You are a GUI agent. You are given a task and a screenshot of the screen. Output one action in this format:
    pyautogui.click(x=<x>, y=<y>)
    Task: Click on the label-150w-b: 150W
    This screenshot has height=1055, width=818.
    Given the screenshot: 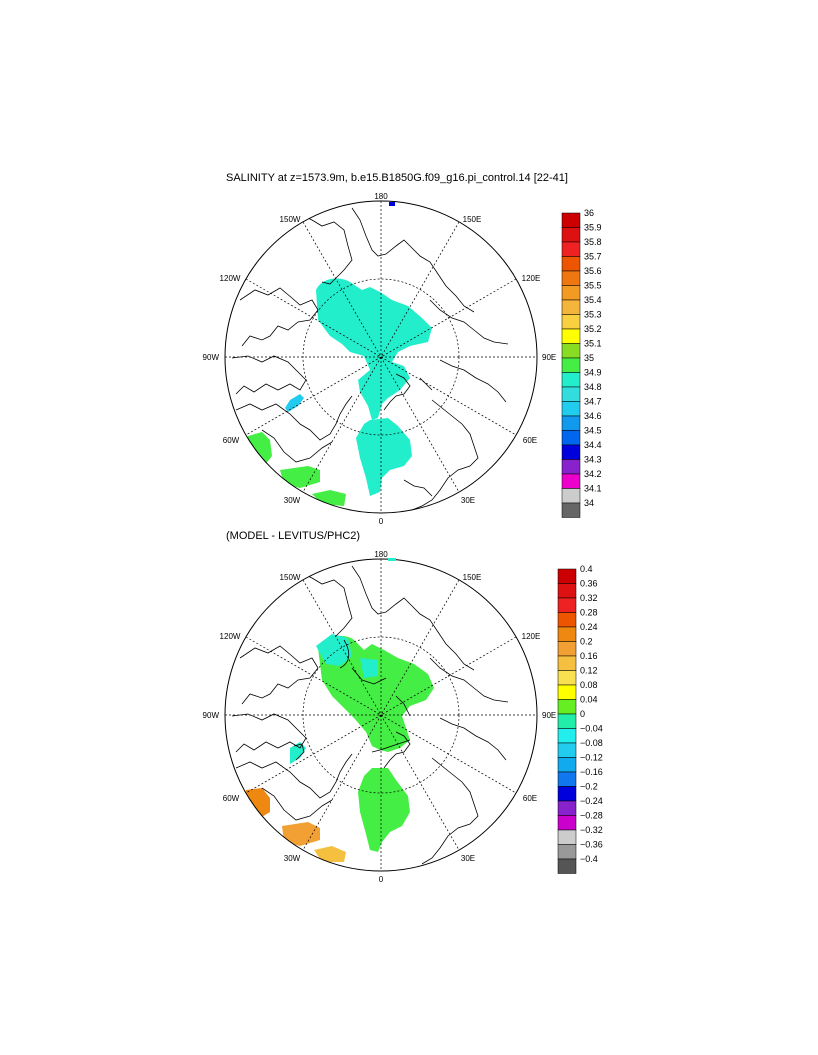 What is the action you would take?
    pyautogui.click(x=290, y=577)
    